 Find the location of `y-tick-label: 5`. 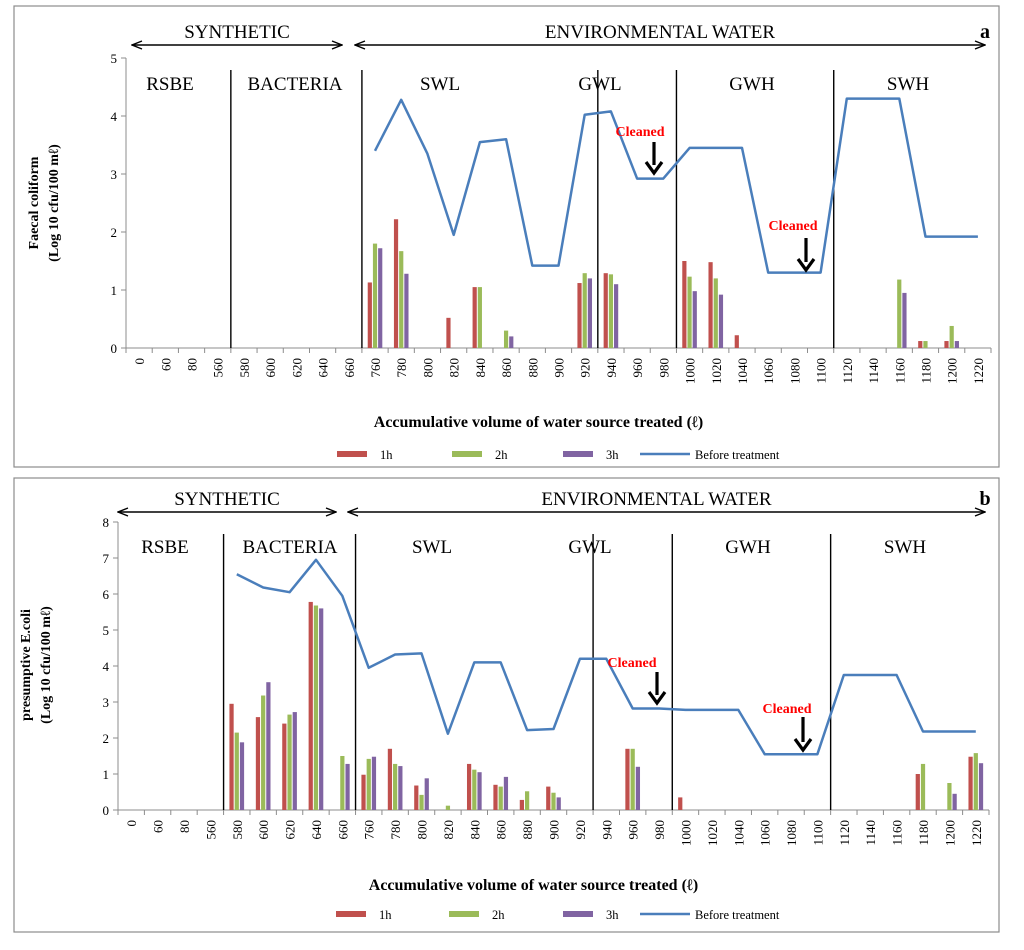

y-tick-label: 5 is located at coordinates (106, 630).